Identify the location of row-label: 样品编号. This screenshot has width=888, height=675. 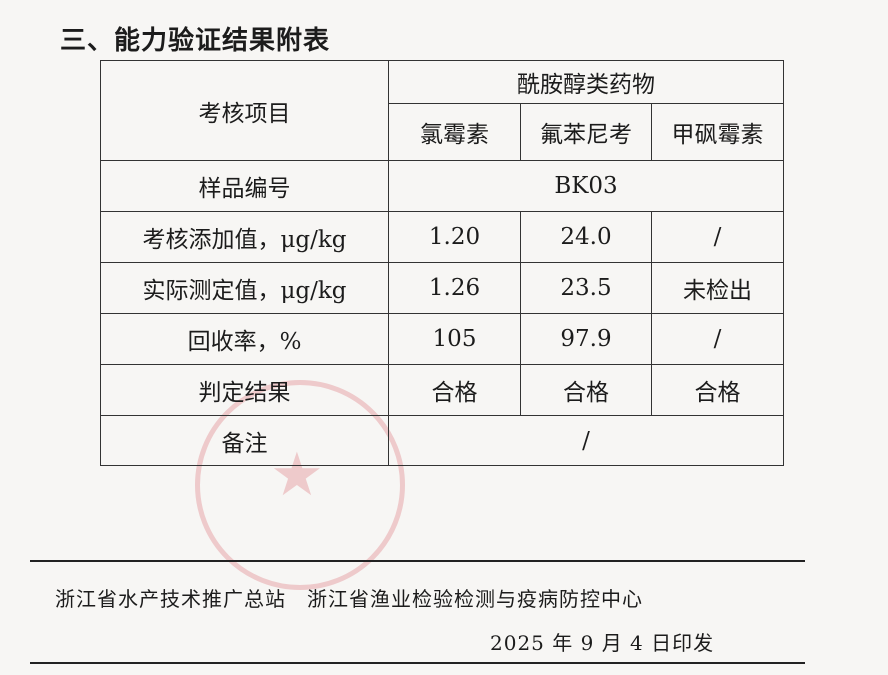
(244, 186).